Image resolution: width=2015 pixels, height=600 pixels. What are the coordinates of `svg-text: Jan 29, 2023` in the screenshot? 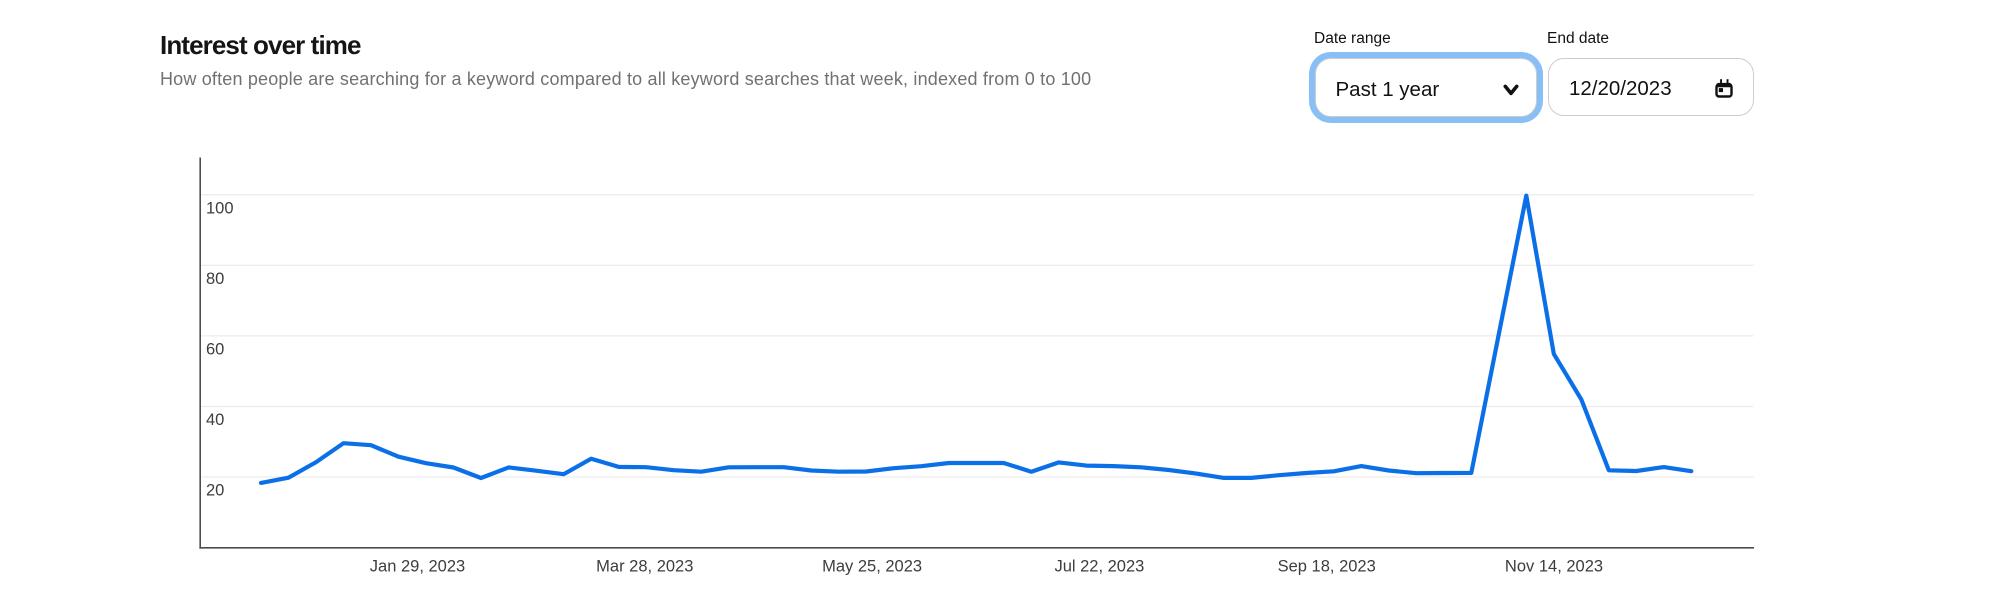 It's located at (417, 566).